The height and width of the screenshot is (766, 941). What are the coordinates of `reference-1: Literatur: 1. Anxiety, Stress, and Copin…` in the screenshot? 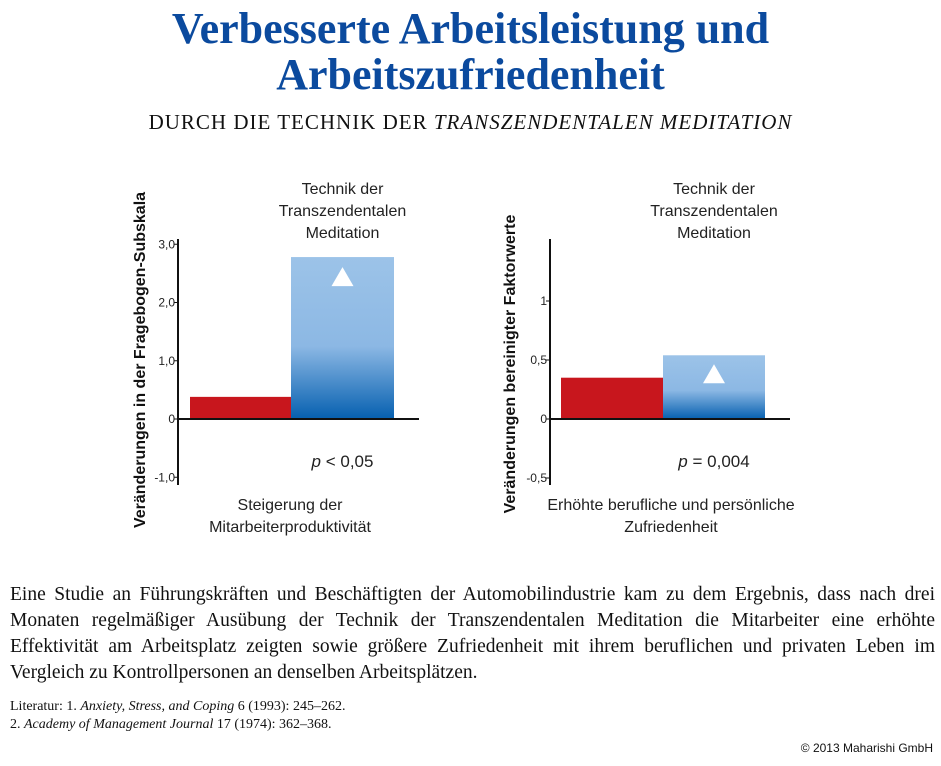 It's located at (177, 707).